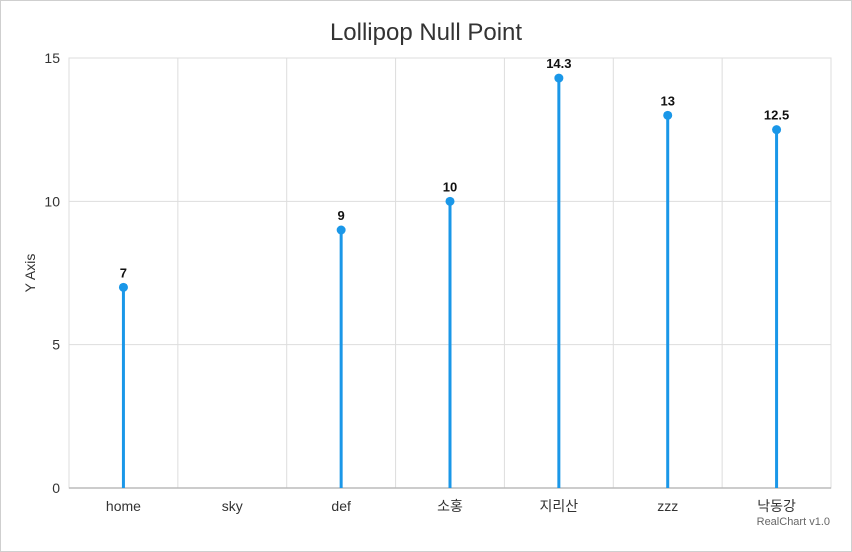 The width and height of the screenshot is (852, 552). I want to click on data-label: 13, so click(667, 100).